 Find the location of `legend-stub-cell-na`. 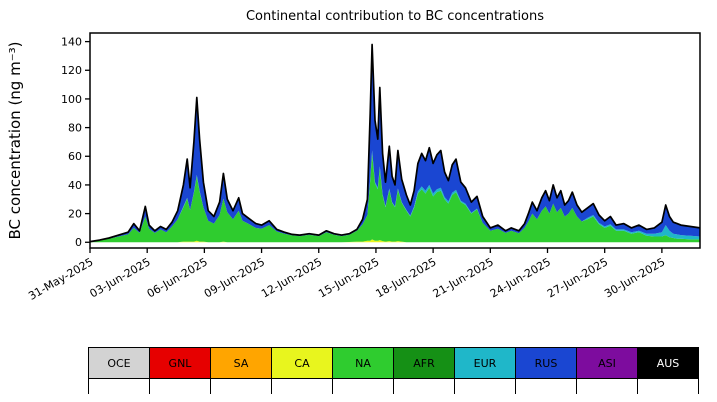

legend-stub-cell-na is located at coordinates (363, 386).